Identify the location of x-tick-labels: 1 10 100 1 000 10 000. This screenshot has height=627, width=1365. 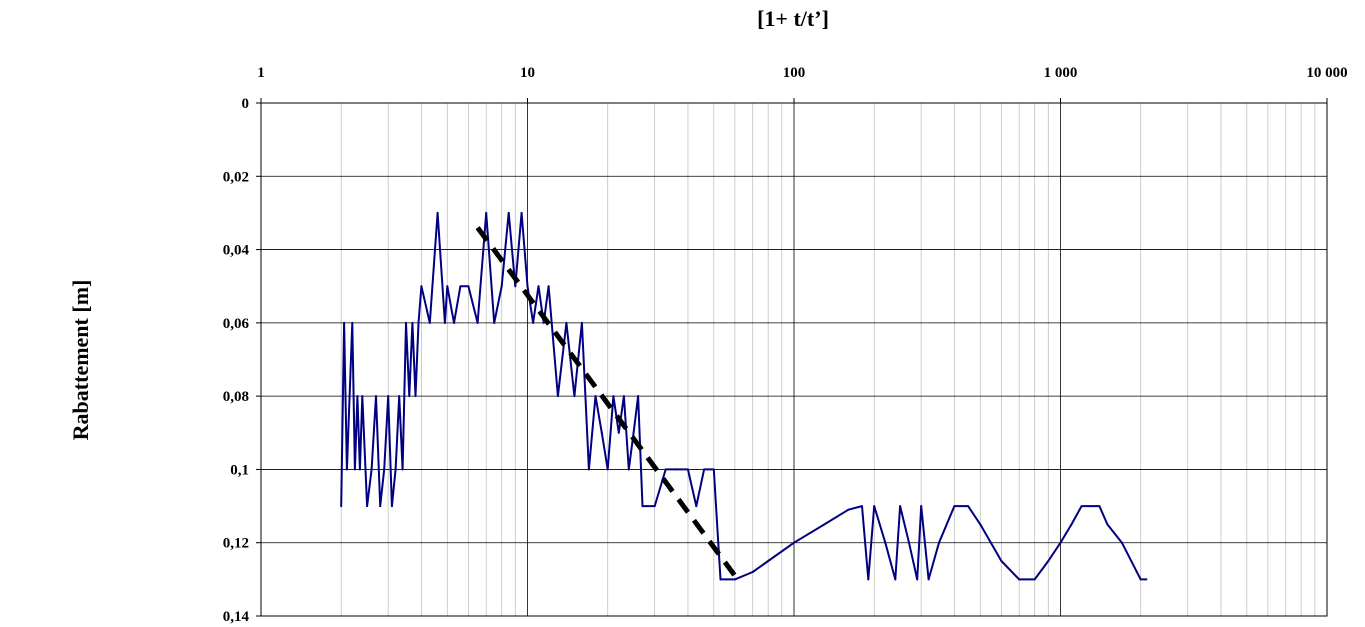
(802, 73).